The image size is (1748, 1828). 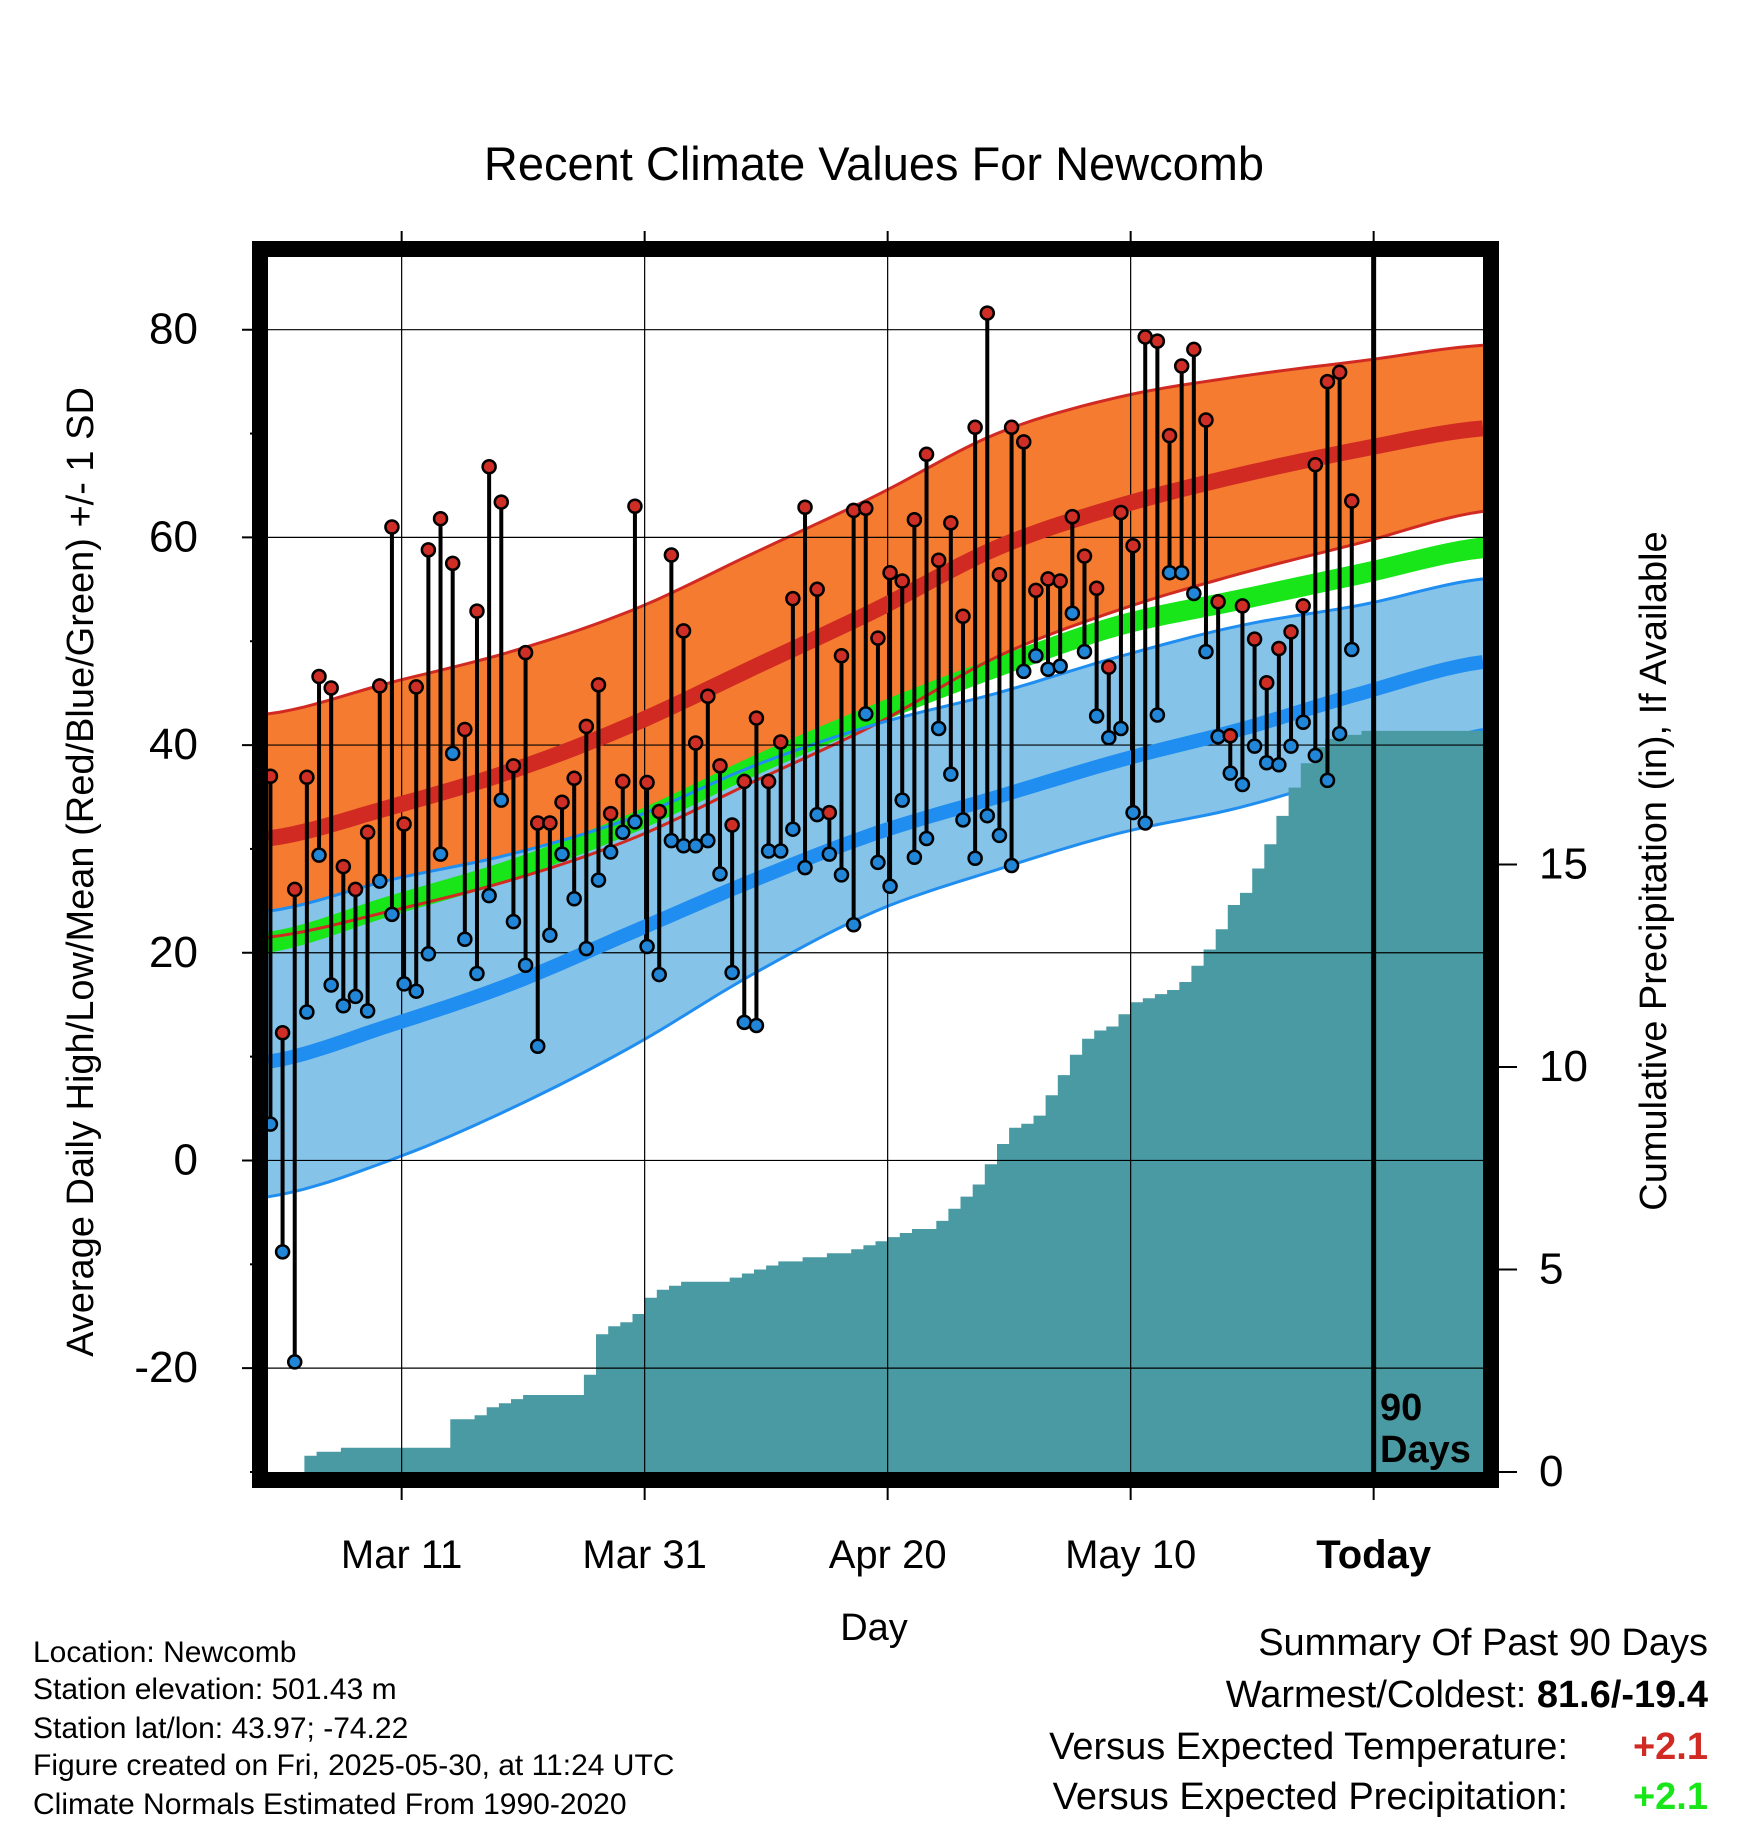 What do you see at coordinates (1401, 1408) in the screenshot?
I see `today-label-days-count: 90` at bounding box center [1401, 1408].